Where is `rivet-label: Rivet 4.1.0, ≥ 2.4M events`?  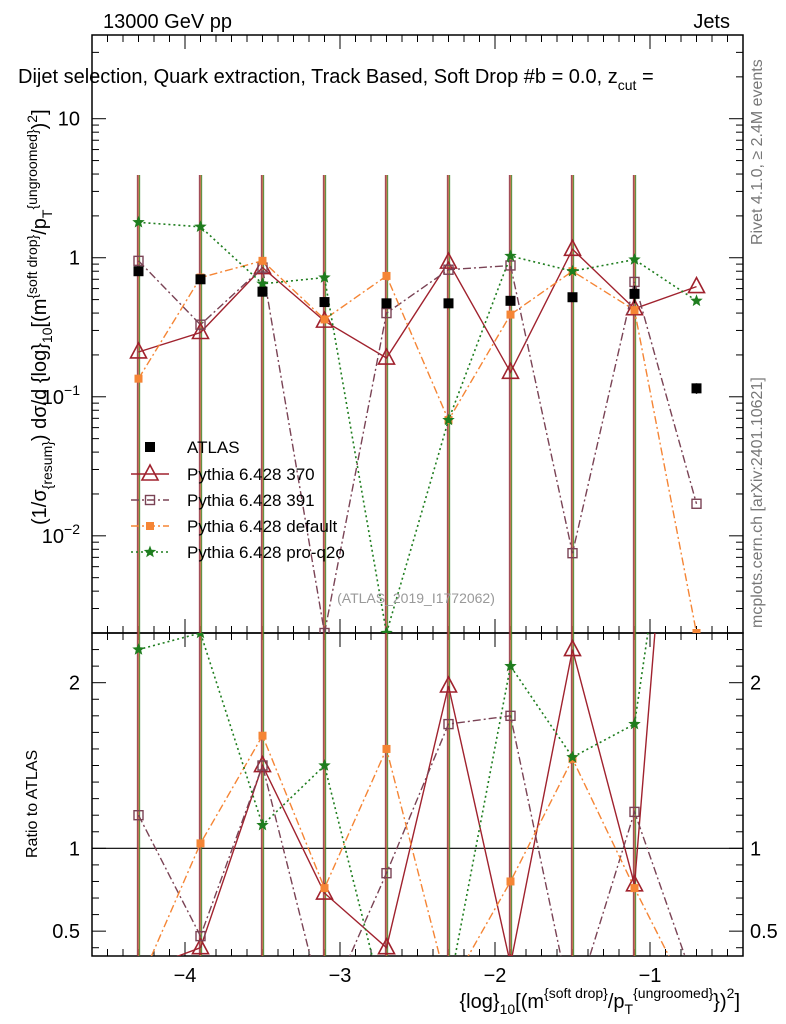 rivet-label: Rivet 4.1.0, ≥ 2.4M events is located at coordinates (757, 152).